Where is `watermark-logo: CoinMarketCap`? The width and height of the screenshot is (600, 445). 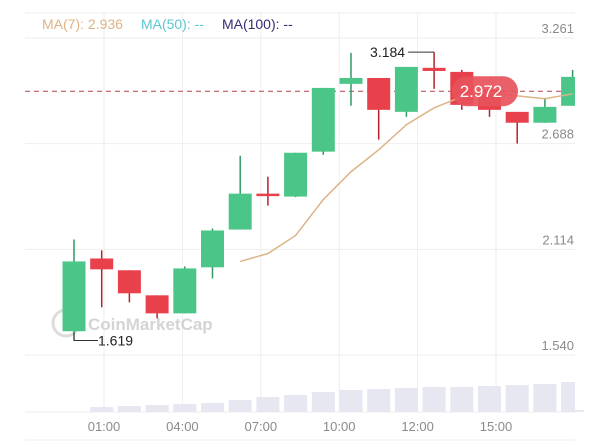
watermark-logo: CoinMarketCap is located at coordinates (150, 324).